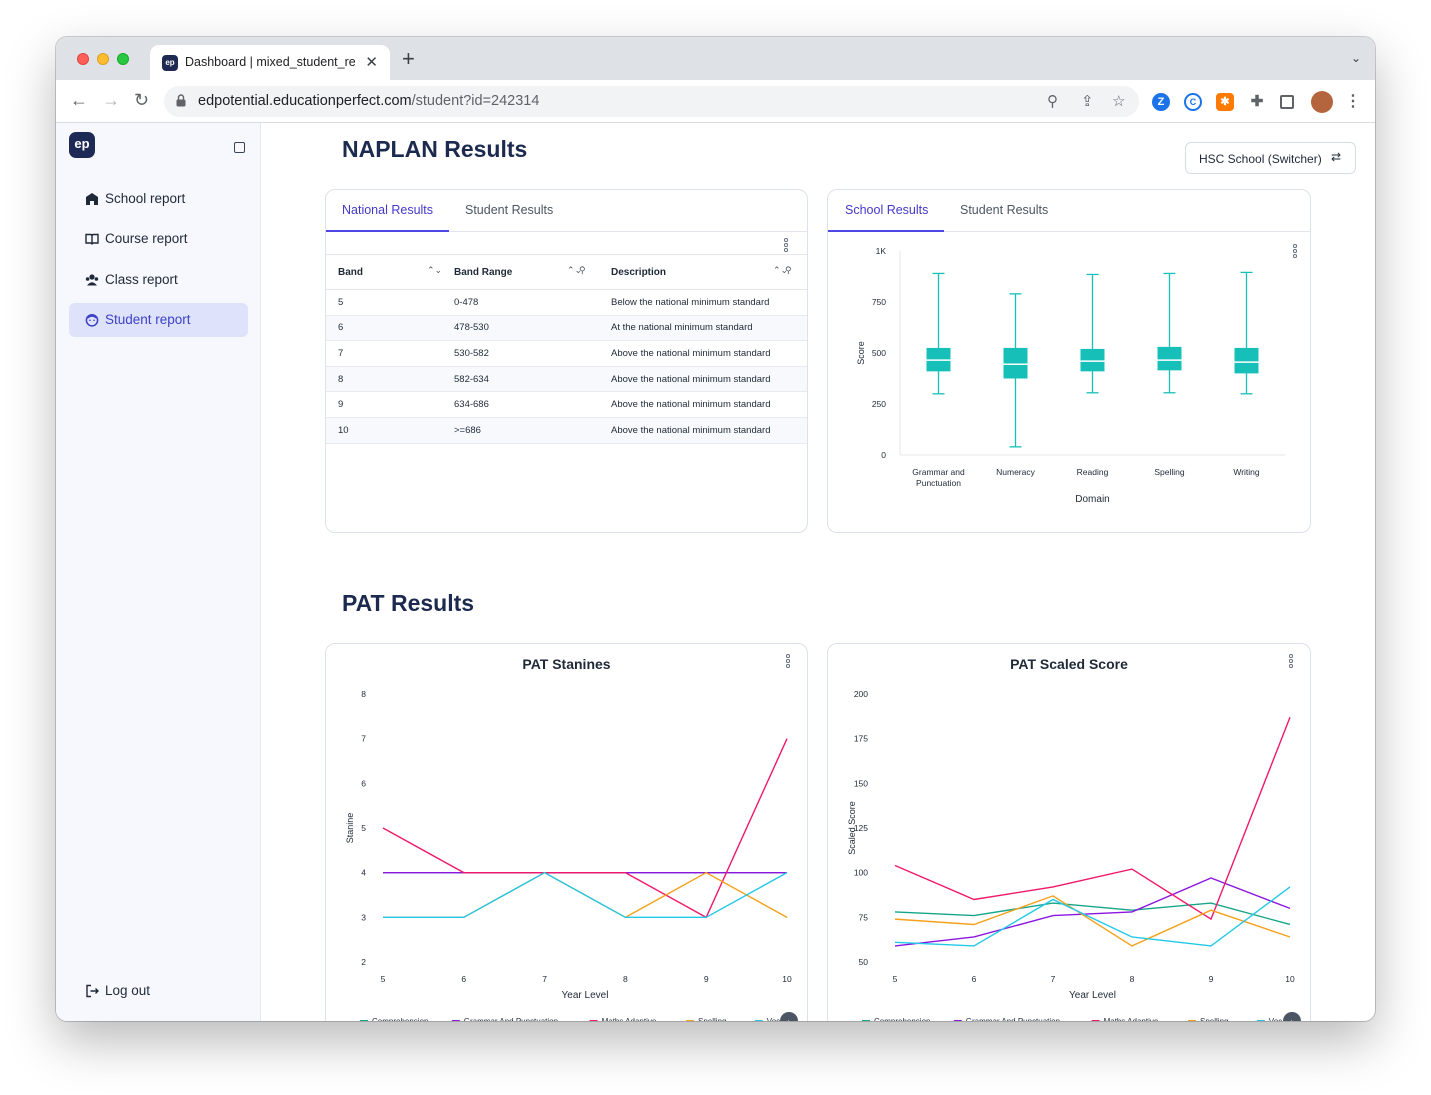  I want to click on y-tick-label: 125, so click(861, 828).